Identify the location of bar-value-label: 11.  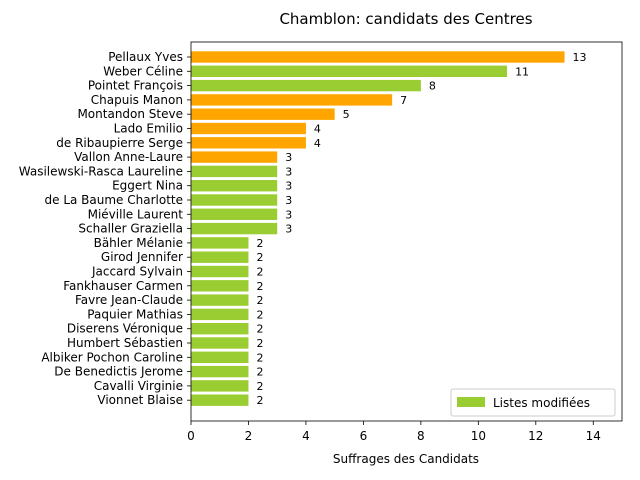
(522, 71).